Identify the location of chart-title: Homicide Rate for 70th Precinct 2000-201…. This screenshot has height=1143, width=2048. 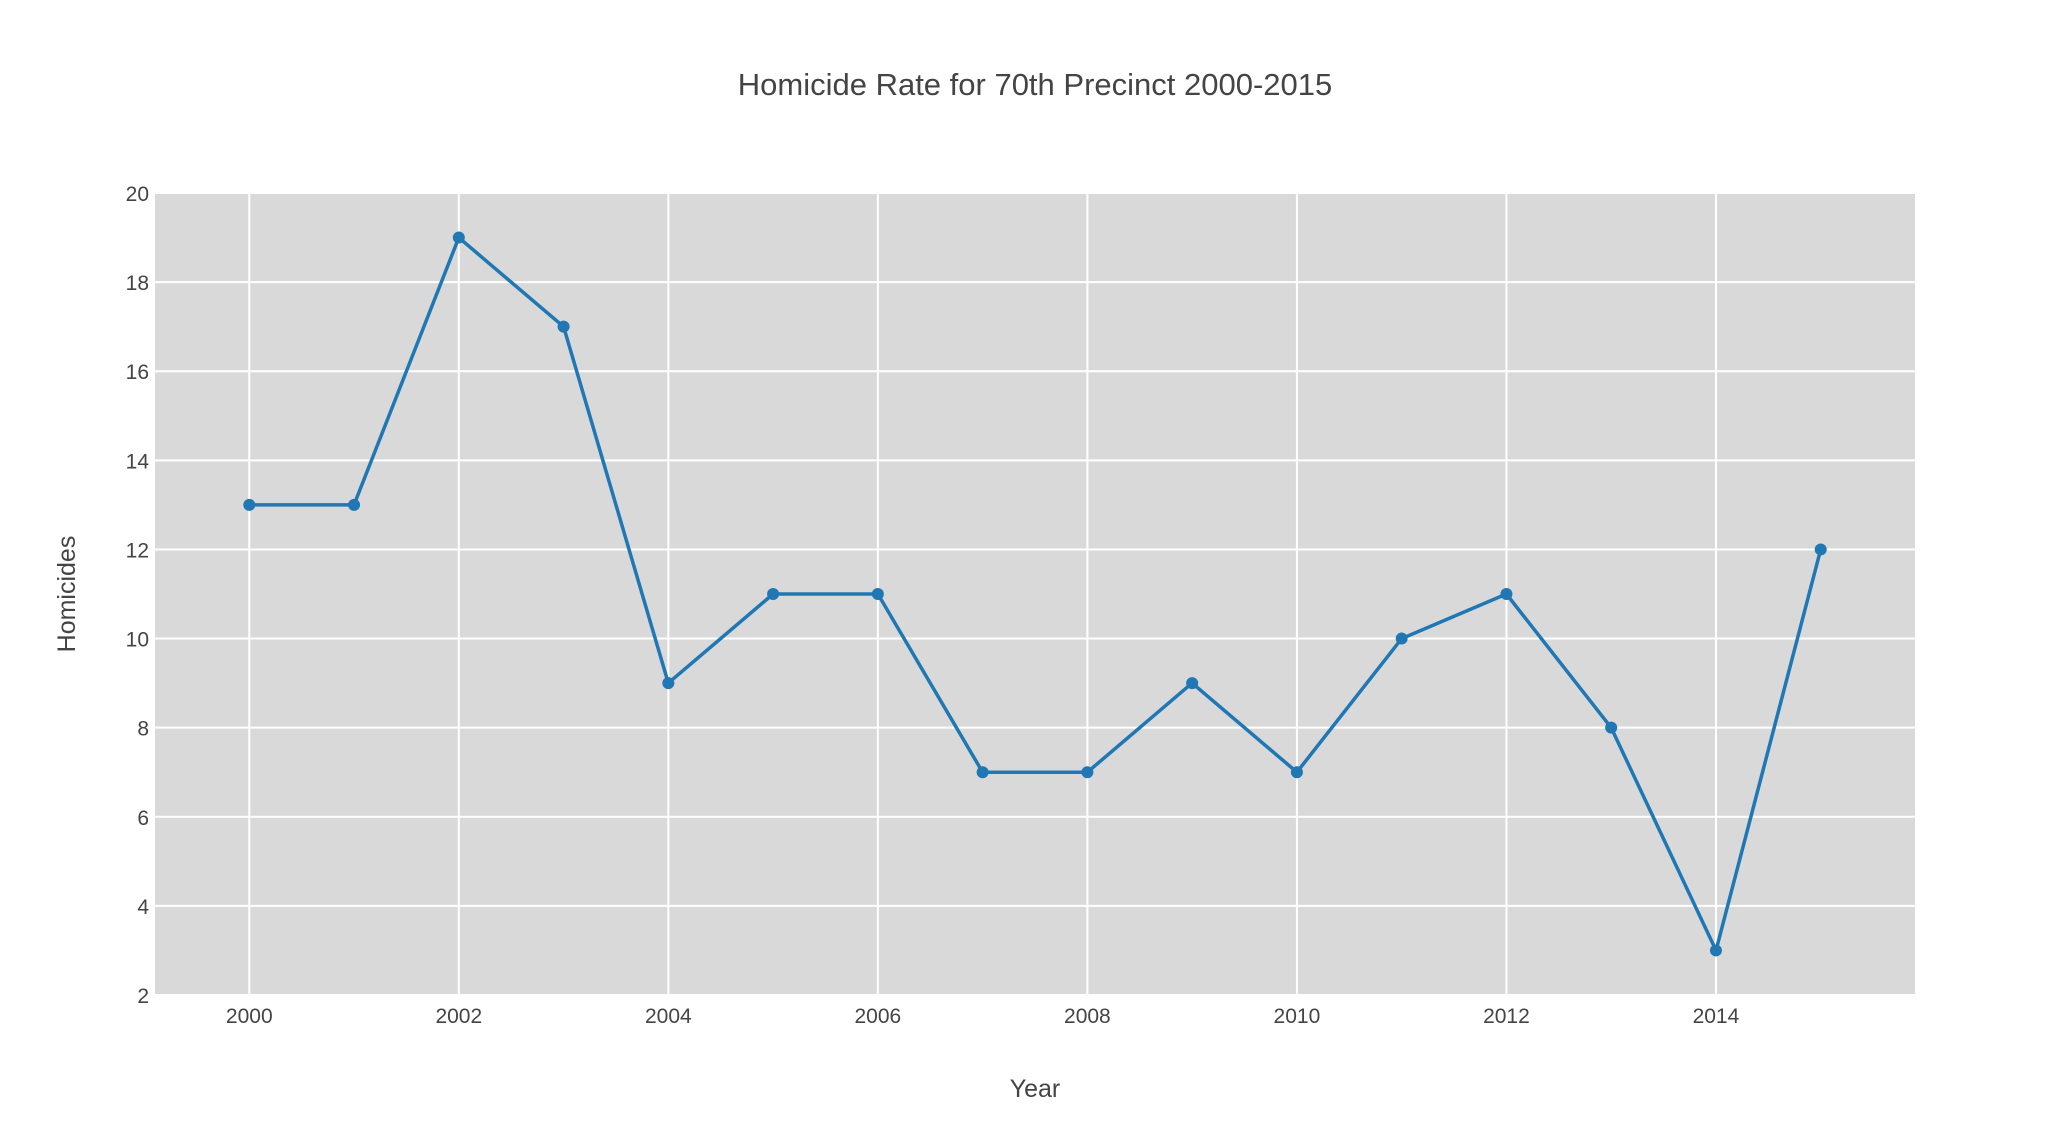
(1035, 84).